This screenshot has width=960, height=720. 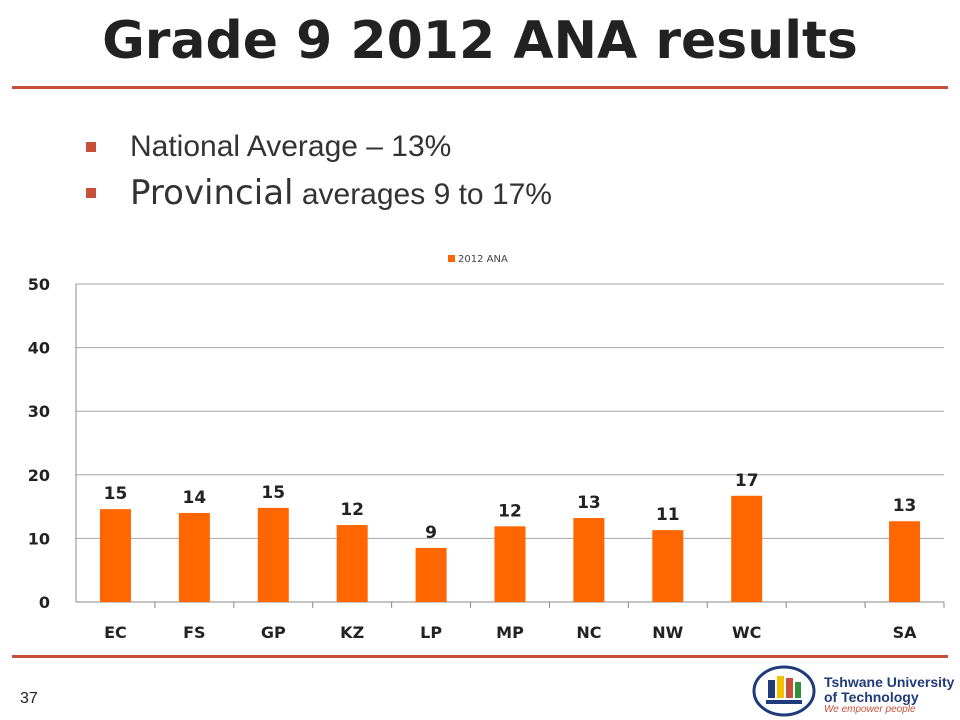 What do you see at coordinates (480, 656) in the screenshot?
I see `footer-divider` at bounding box center [480, 656].